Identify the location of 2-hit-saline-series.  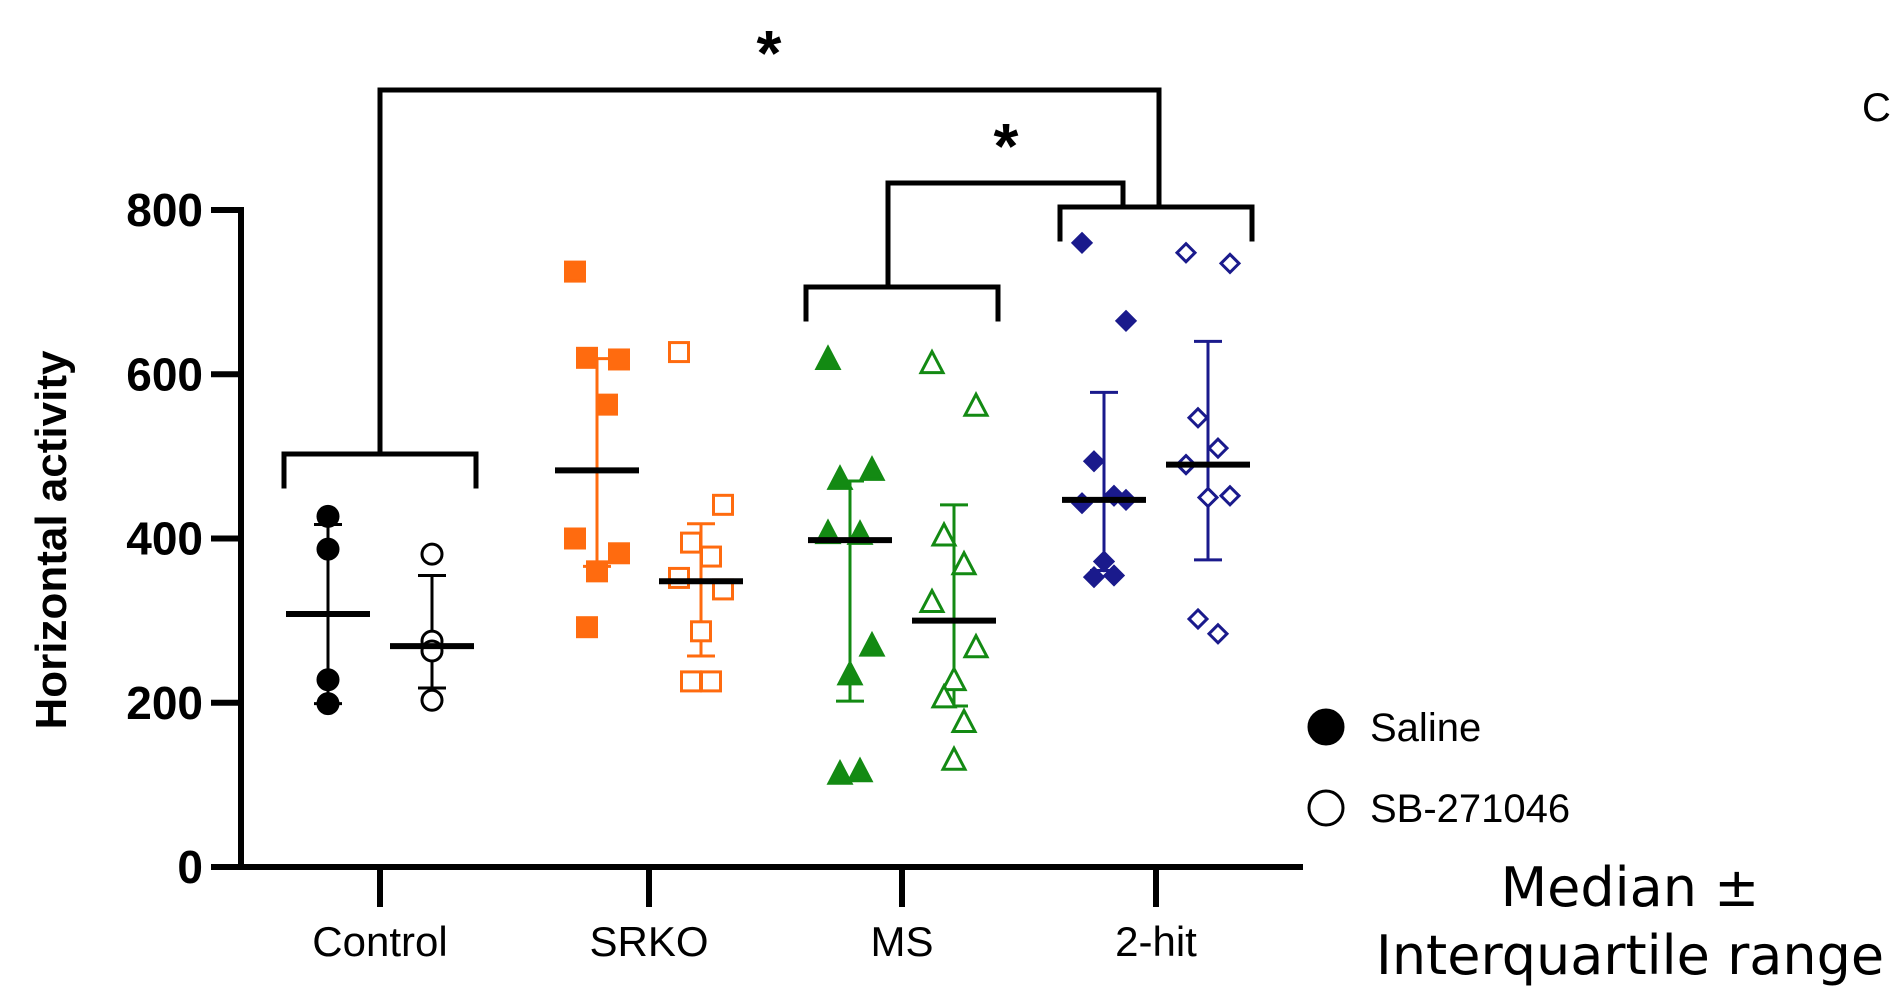
(1104, 410).